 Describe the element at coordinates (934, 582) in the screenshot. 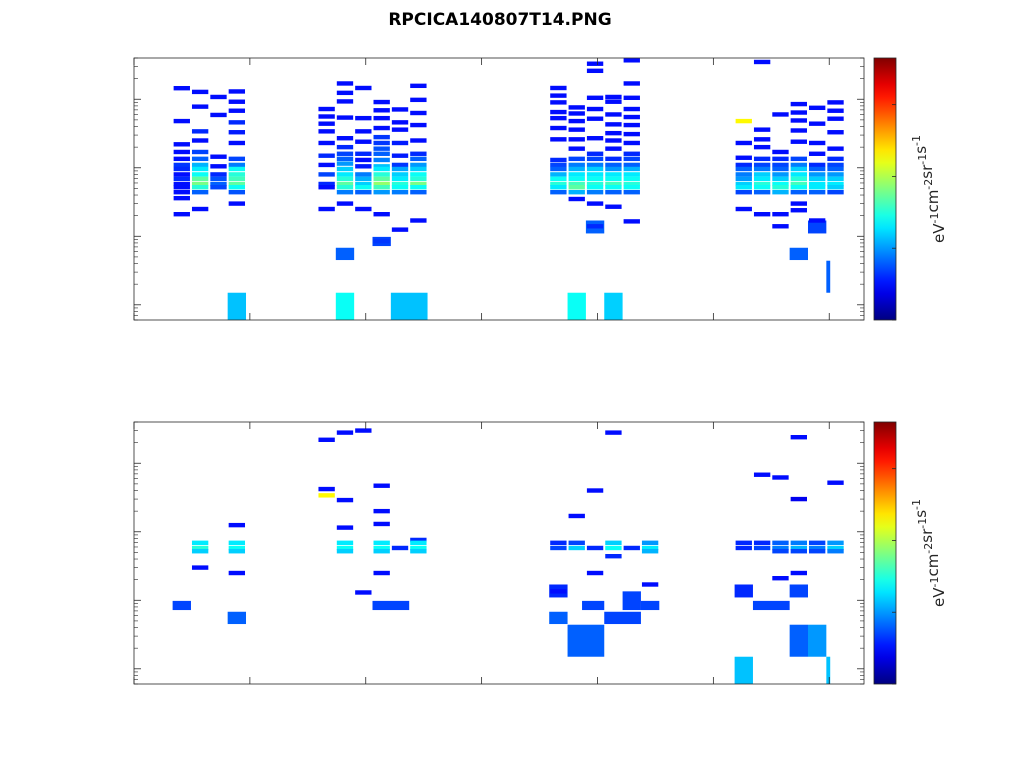

I see `unit-exponent: -1` at that location.